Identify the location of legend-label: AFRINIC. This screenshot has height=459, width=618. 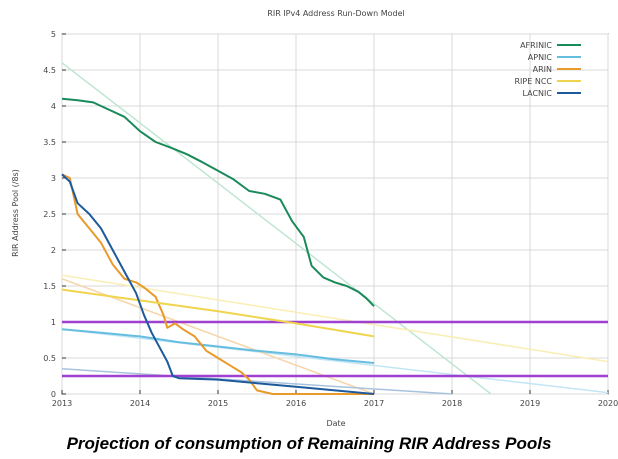
(536, 45).